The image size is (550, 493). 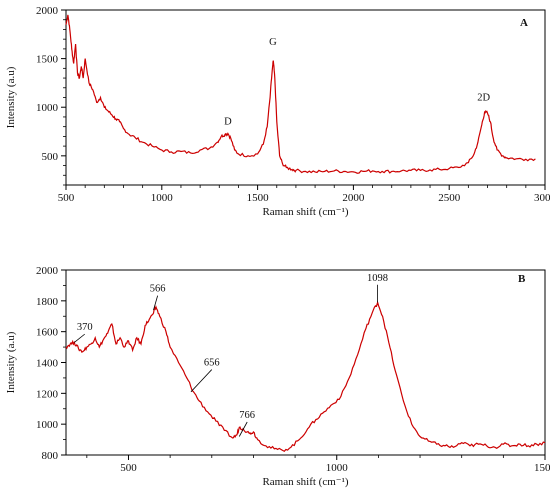 What do you see at coordinates (247, 415) in the screenshot?
I see `peak-label: 766` at bounding box center [247, 415].